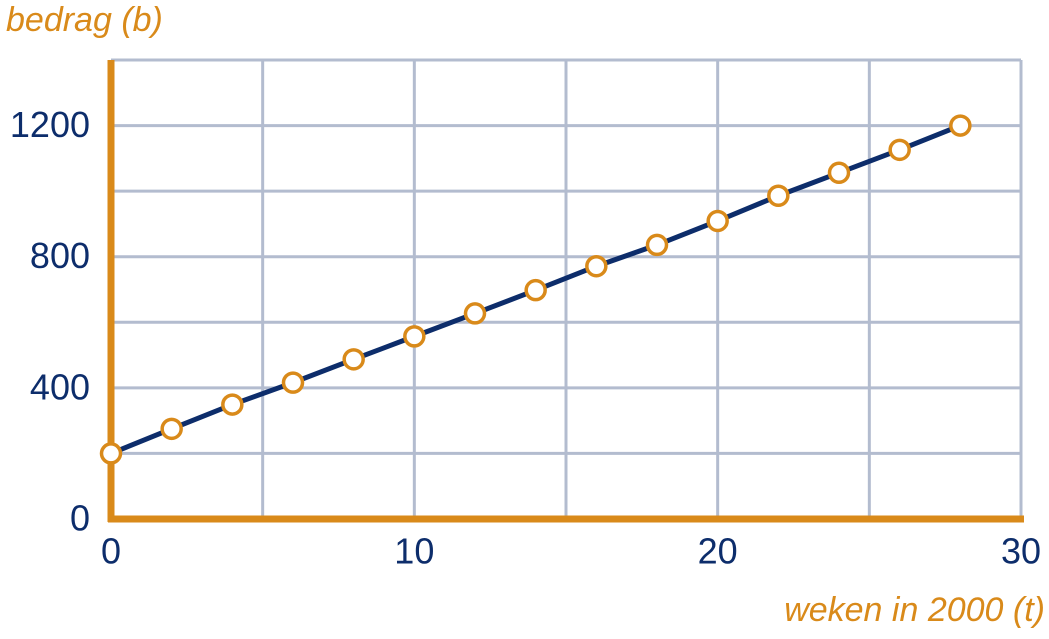  What do you see at coordinates (84, 20) in the screenshot?
I see `y-axis-title: bedrag (b)` at bounding box center [84, 20].